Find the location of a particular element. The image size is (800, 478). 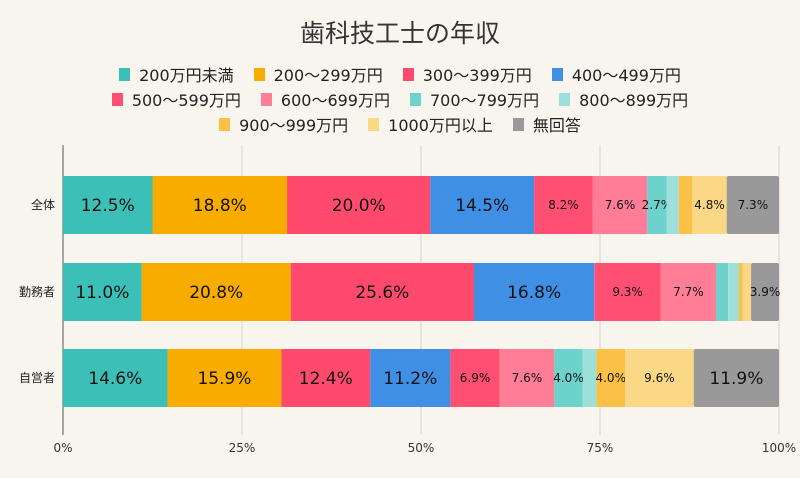

data-label: 18.8% is located at coordinates (220, 206).